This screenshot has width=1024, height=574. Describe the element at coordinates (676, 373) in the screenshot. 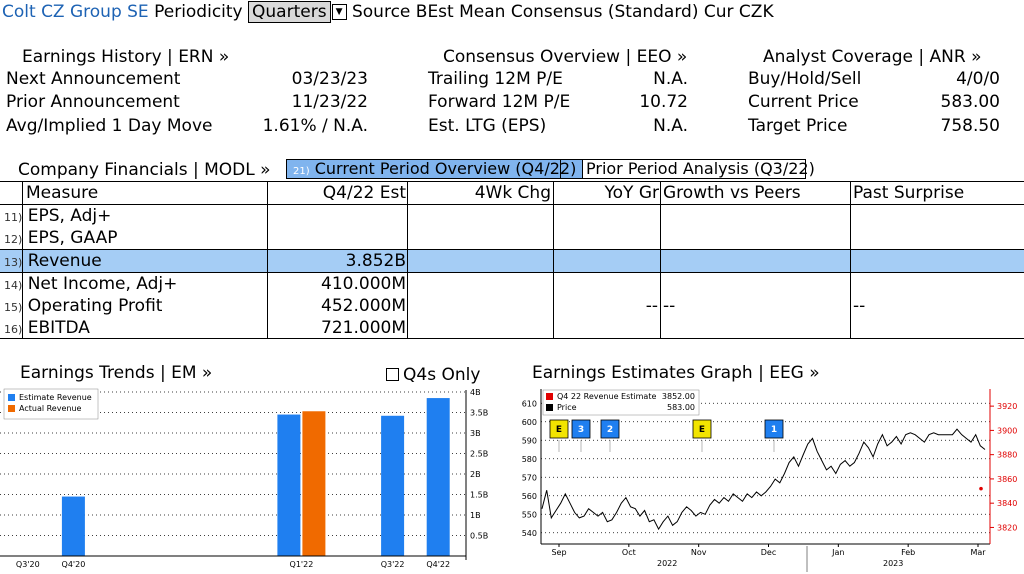

I see `estimates-graph-title: Earnings Estimates Graph | EEG »` at that location.